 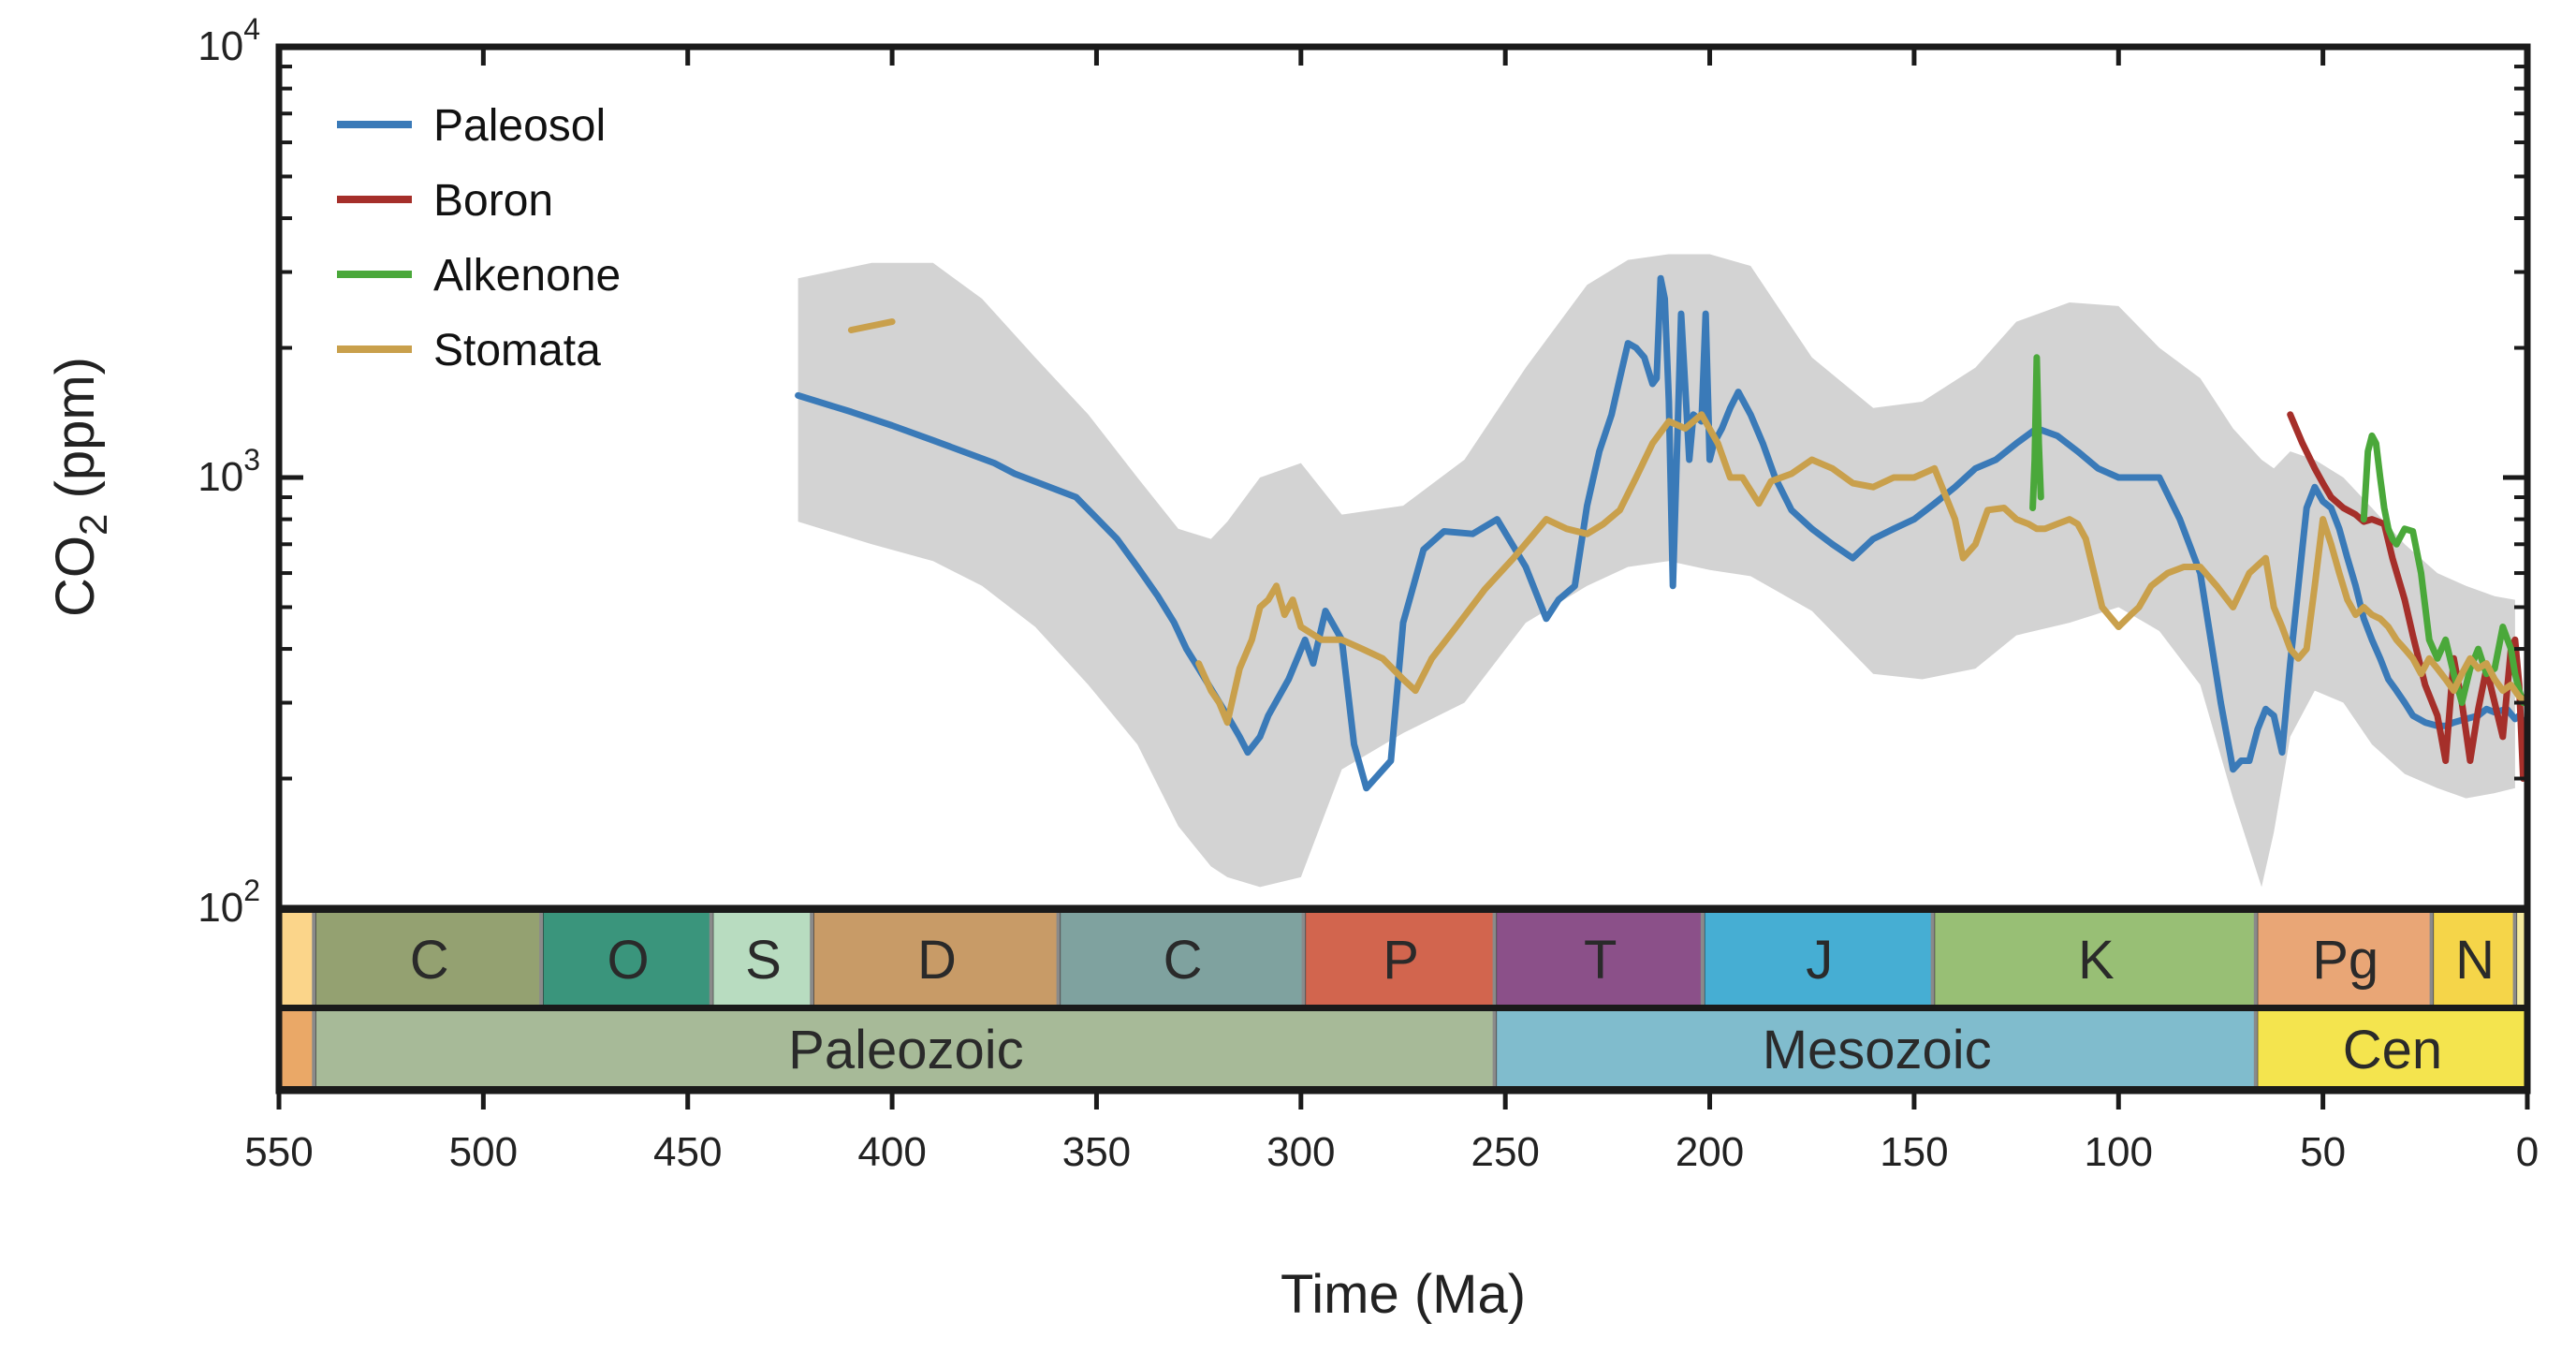 What do you see at coordinates (493, 201) in the screenshot?
I see `legend-label-boron: Boron` at bounding box center [493, 201].